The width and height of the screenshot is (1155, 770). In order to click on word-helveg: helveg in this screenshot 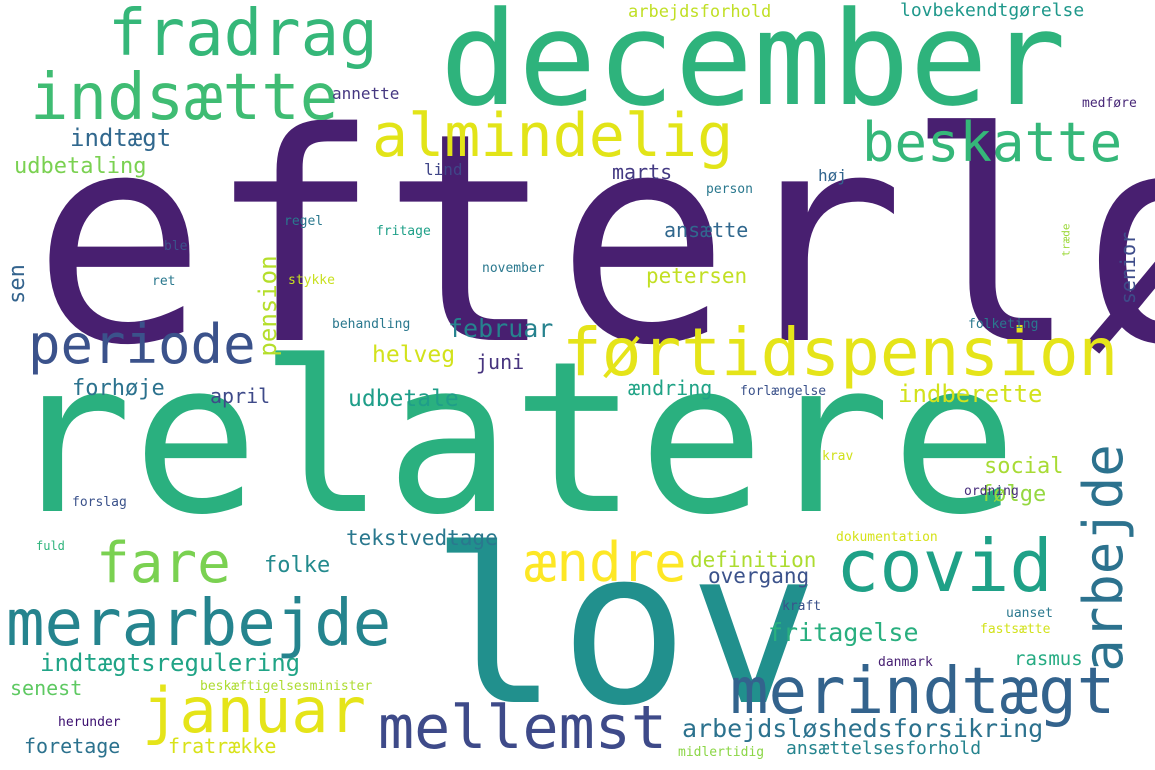, I will do `click(414, 355)`.